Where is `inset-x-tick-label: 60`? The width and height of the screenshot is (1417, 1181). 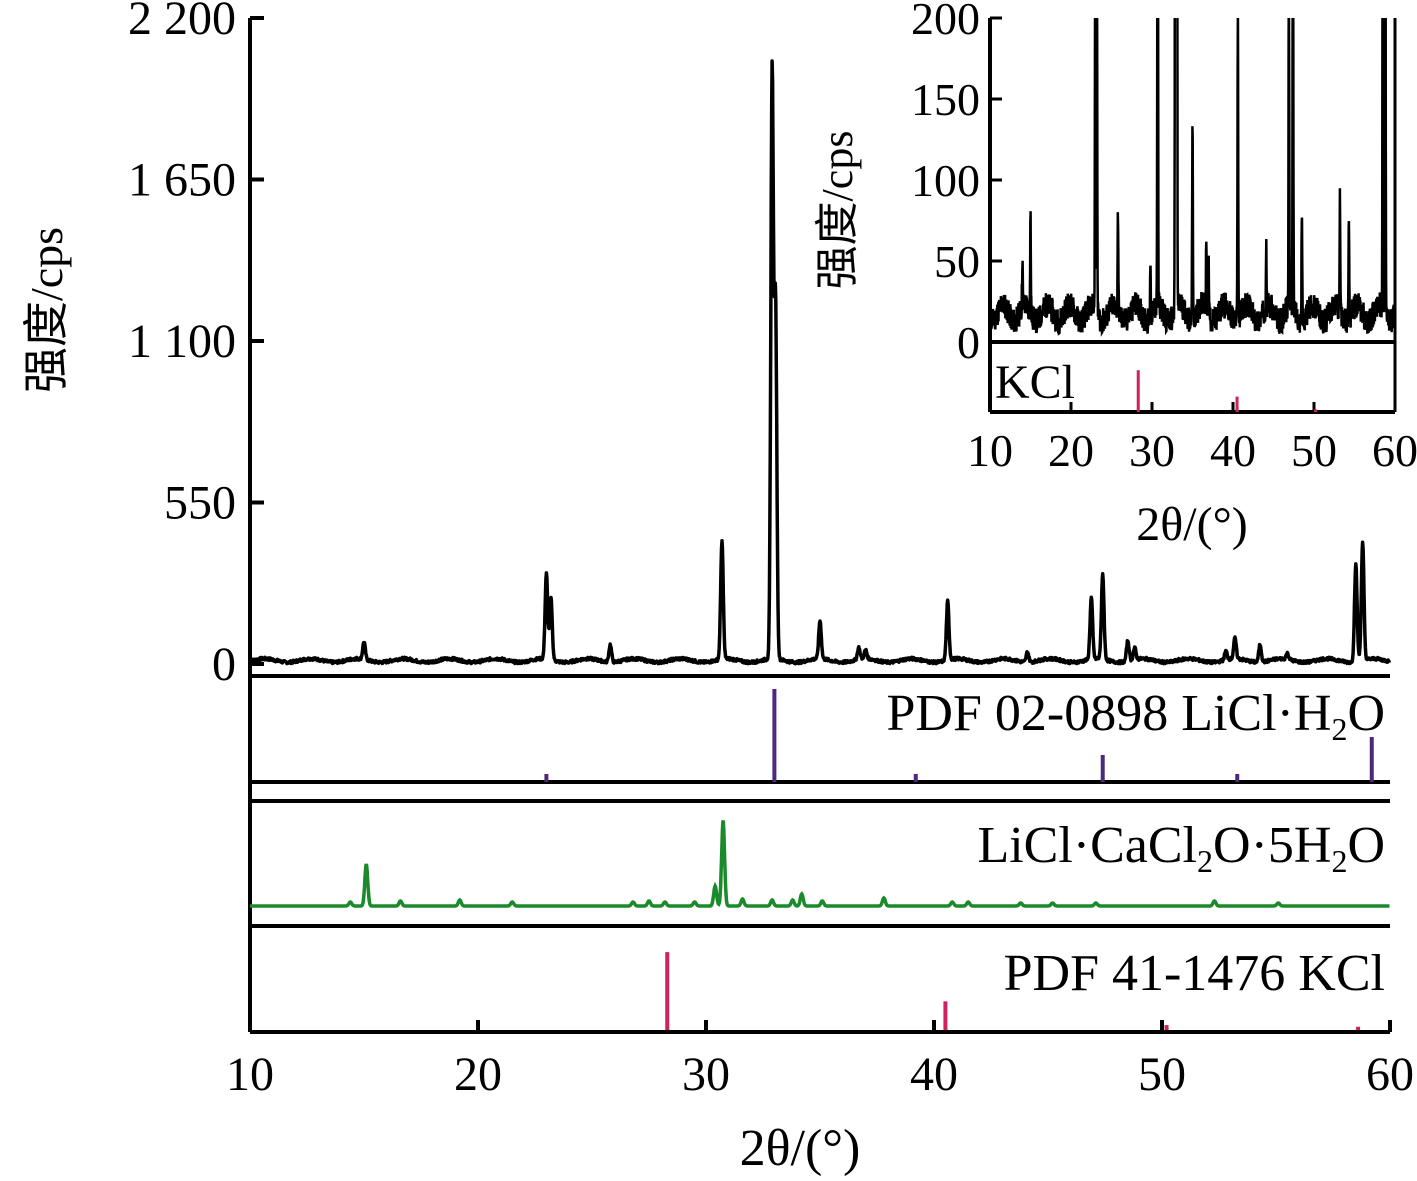 inset-x-tick-label: 60 is located at coordinates (1394, 450).